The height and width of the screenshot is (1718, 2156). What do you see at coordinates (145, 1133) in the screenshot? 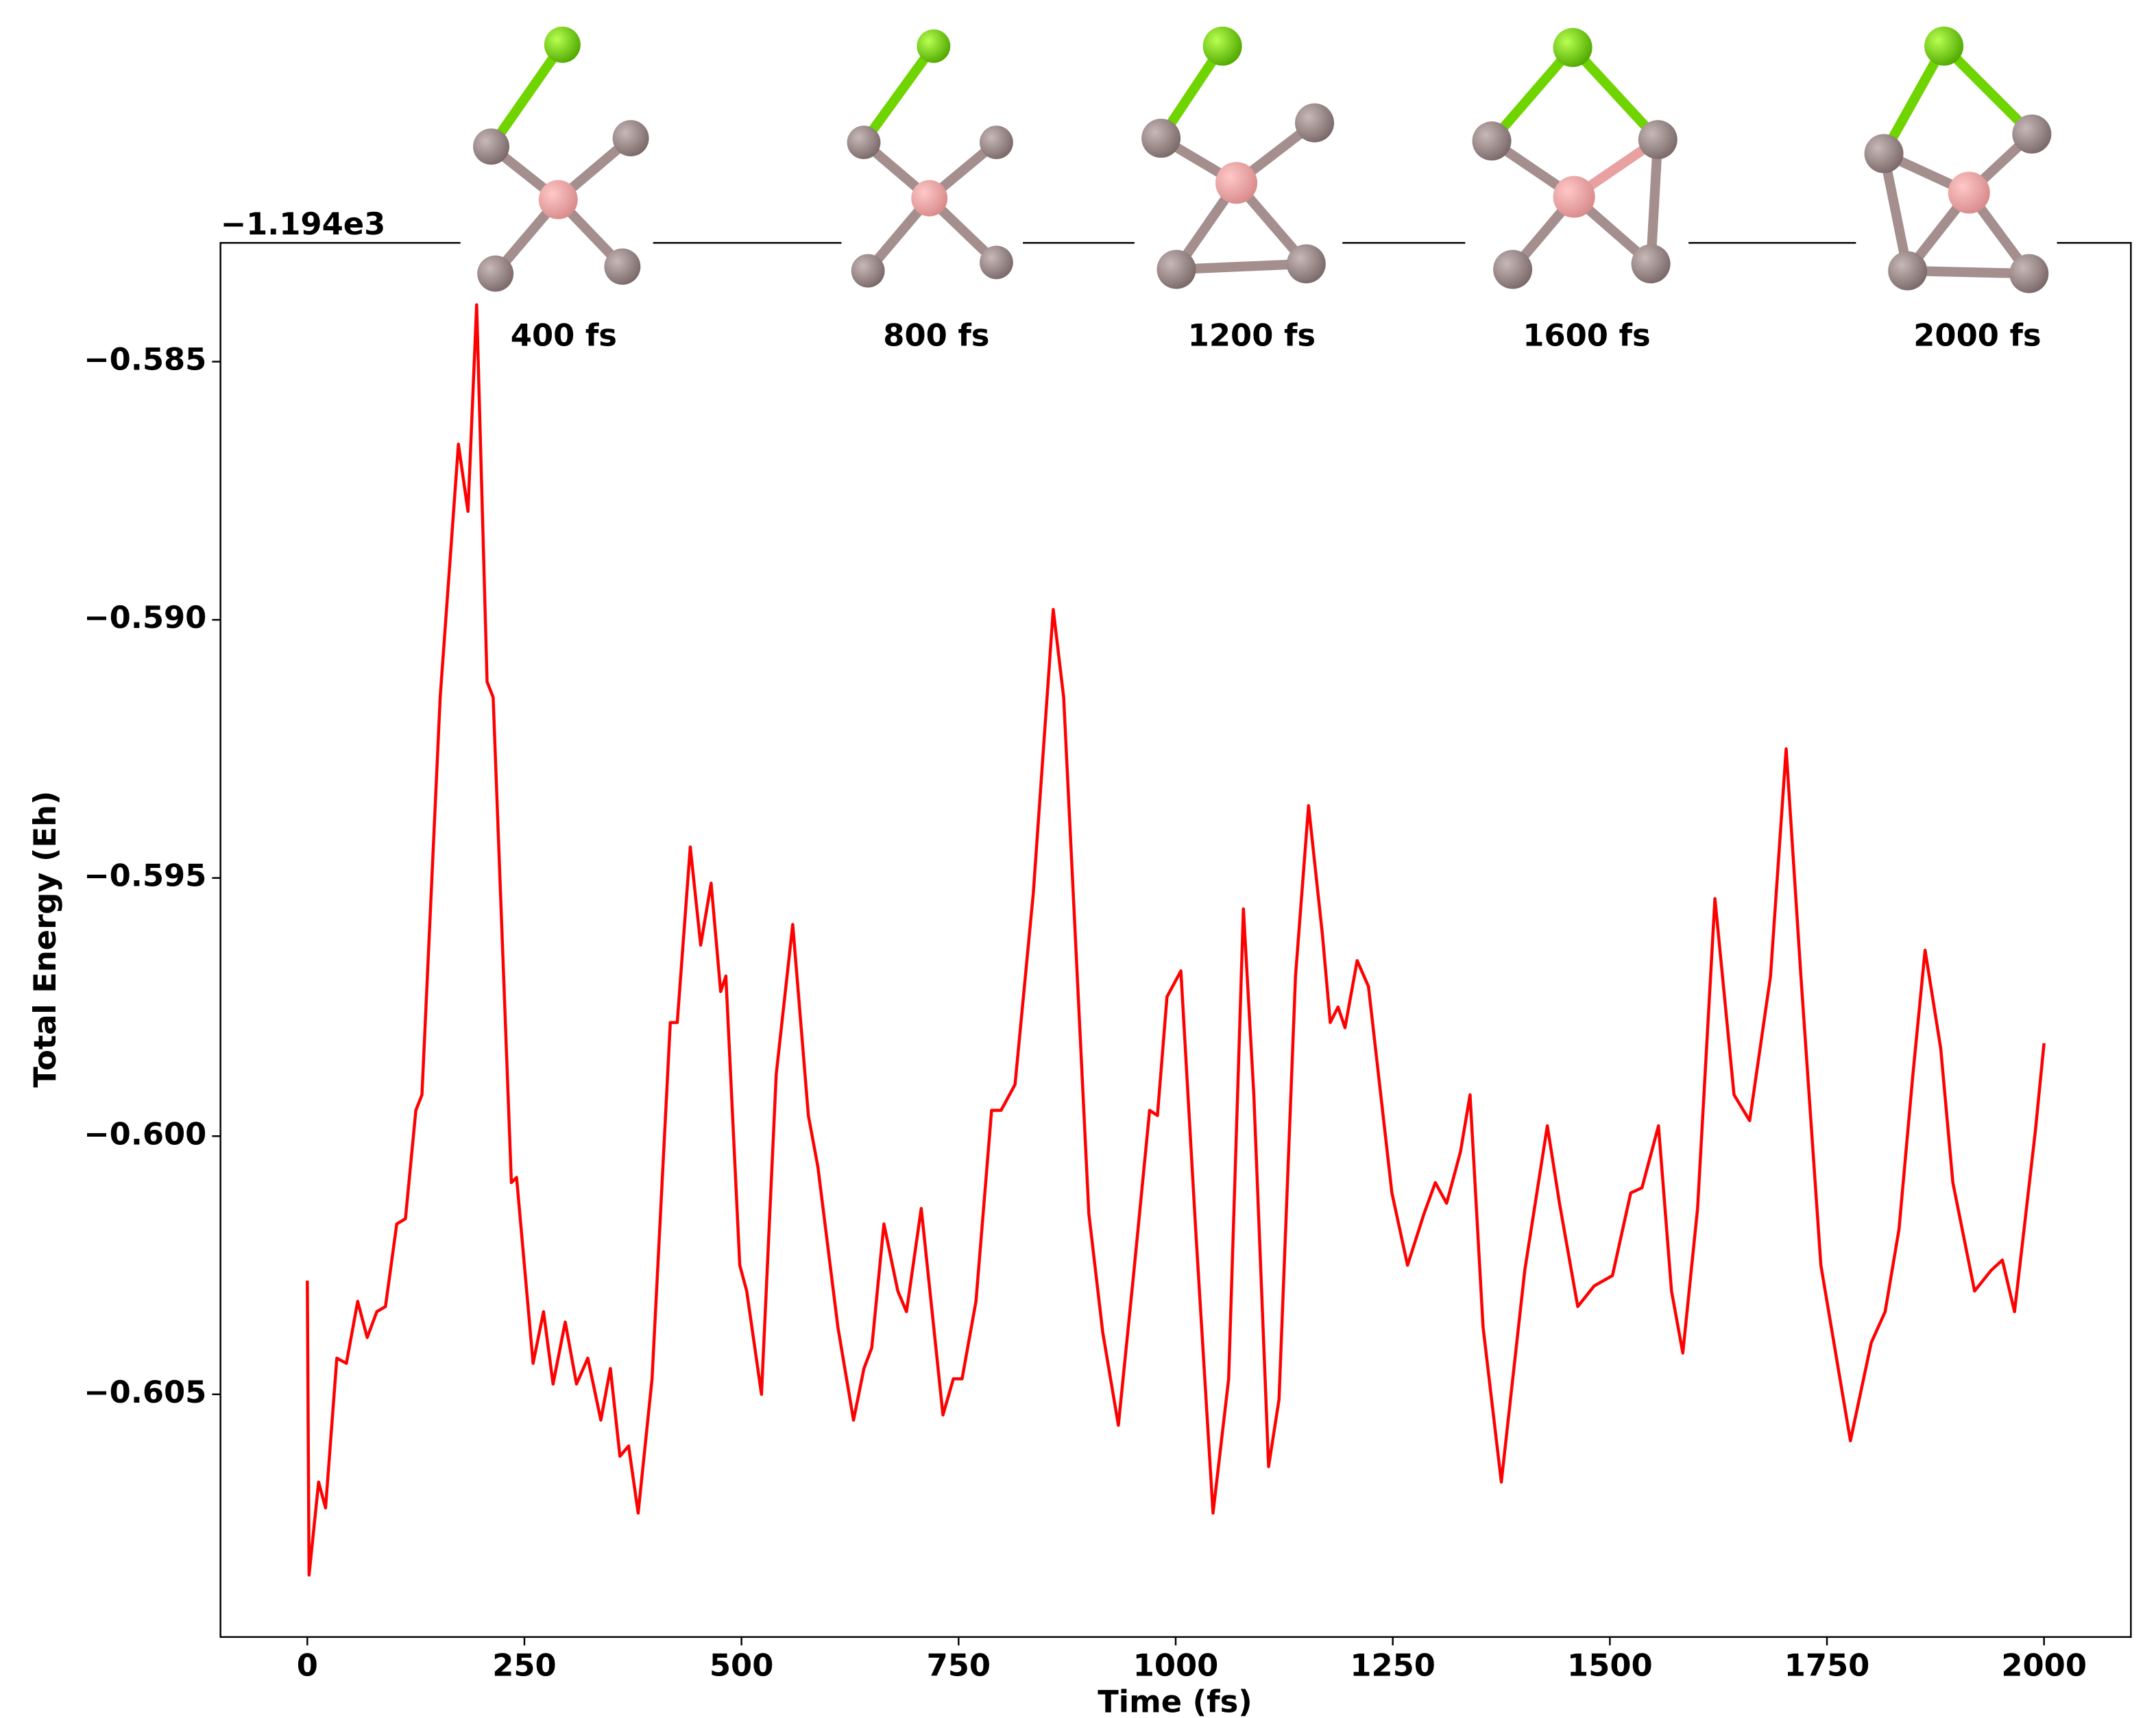
I see `y-tick-label: −0.600` at bounding box center [145, 1133].